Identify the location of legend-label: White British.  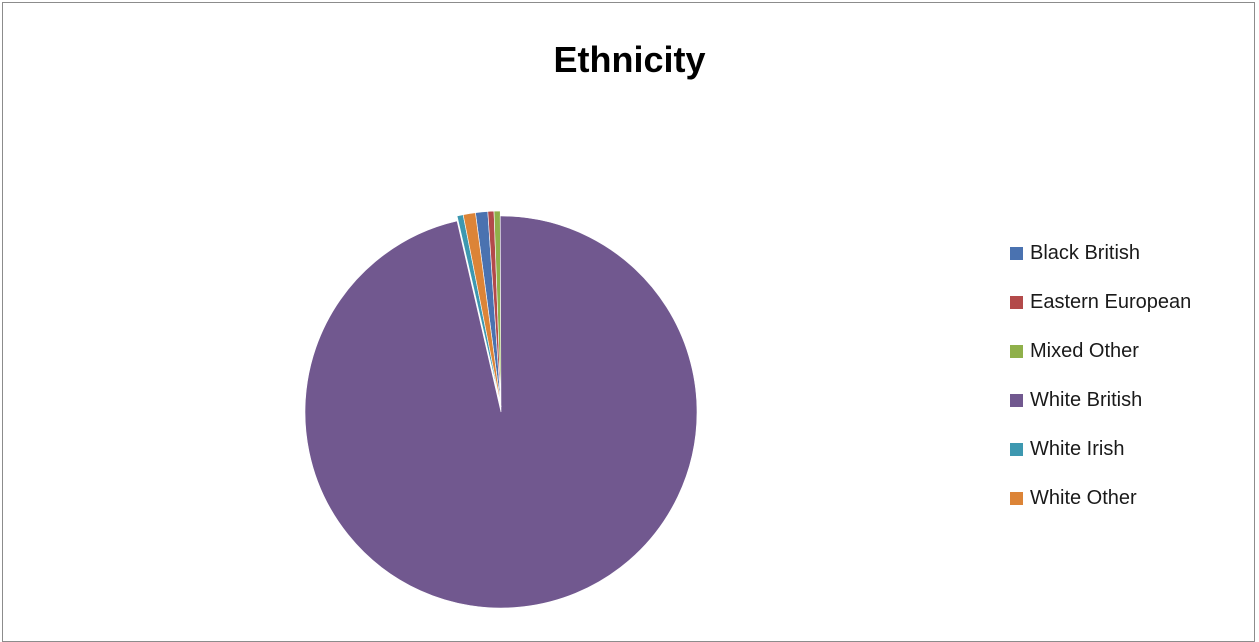
(1086, 400).